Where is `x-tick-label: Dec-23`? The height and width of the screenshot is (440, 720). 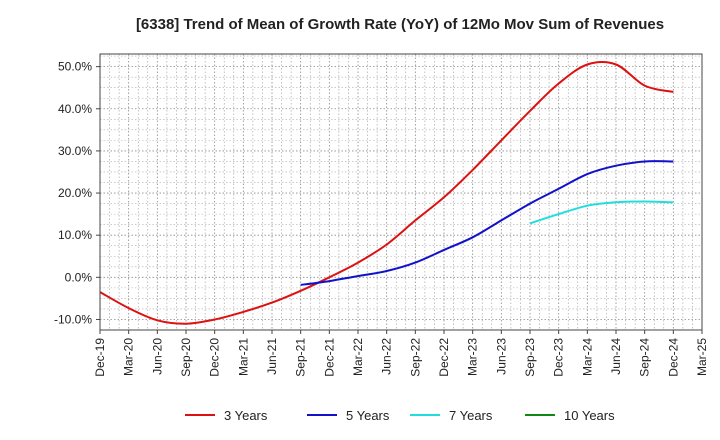
x-tick-label: Dec-23 is located at coordinates (559, 357).